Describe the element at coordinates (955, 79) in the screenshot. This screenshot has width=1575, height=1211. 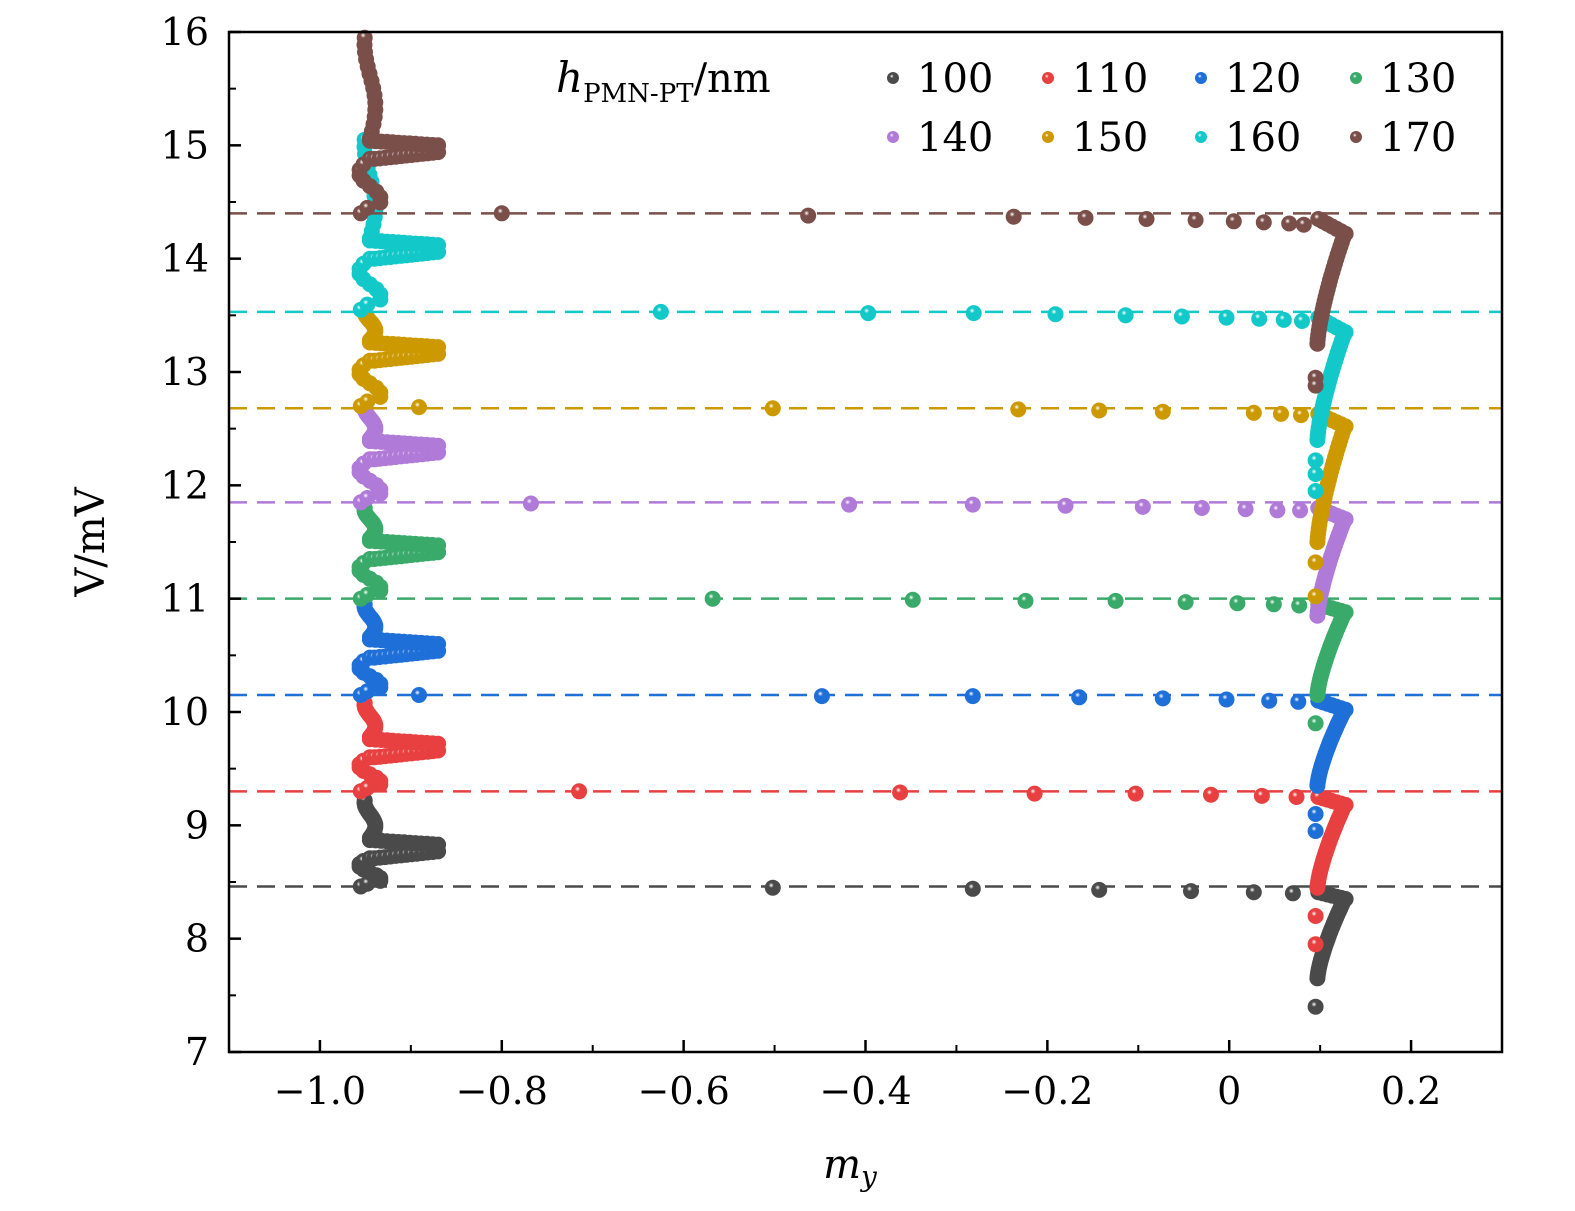
I see `legend-label: 100` at that location.